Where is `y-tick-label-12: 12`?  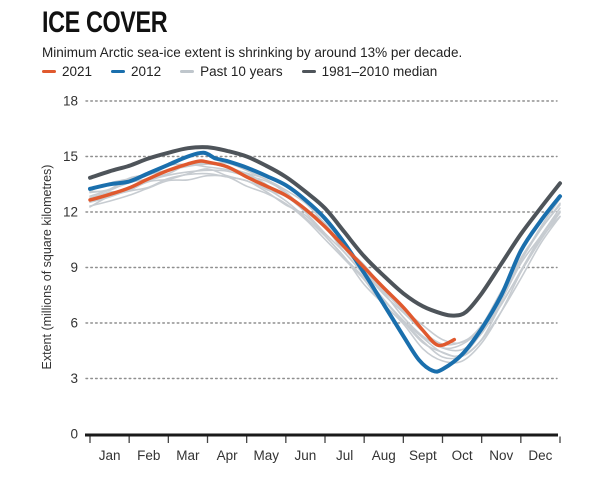 y-tick-label-12: 12 is located at coordinates (70, 212).